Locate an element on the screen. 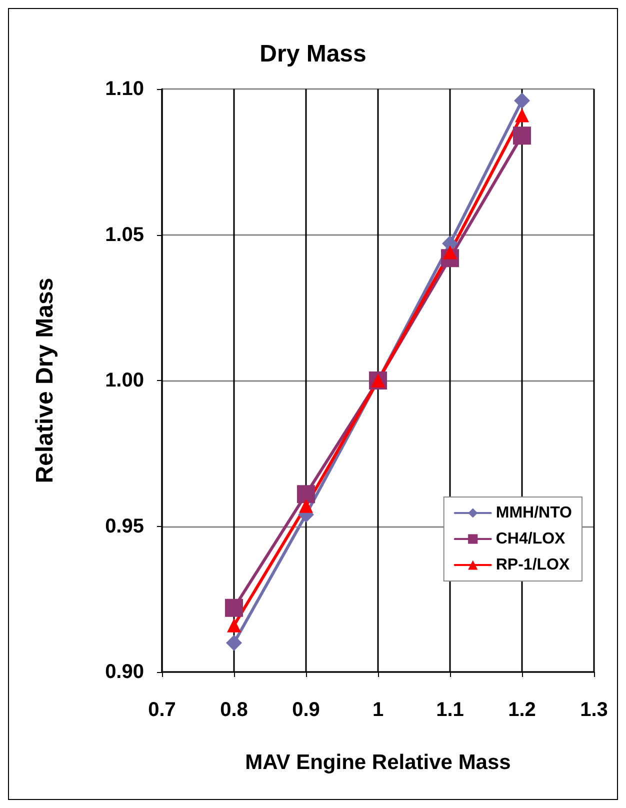  x-axis-title: MAV Engine Relative Mass is located at coordinates (378, 762).